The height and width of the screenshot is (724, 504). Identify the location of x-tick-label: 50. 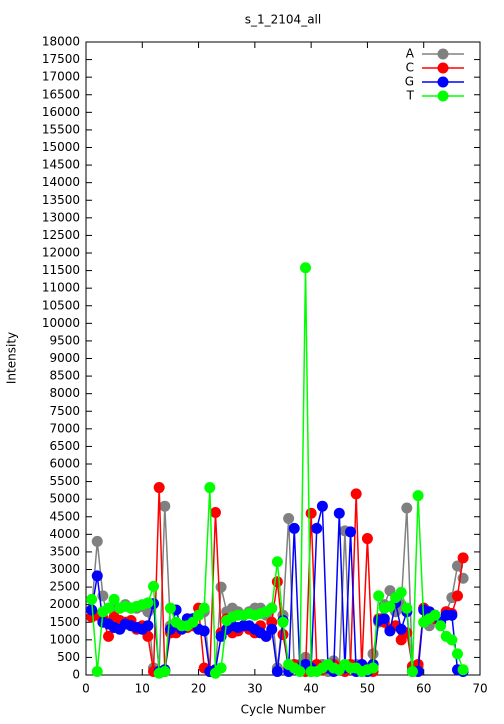
(367, 689).